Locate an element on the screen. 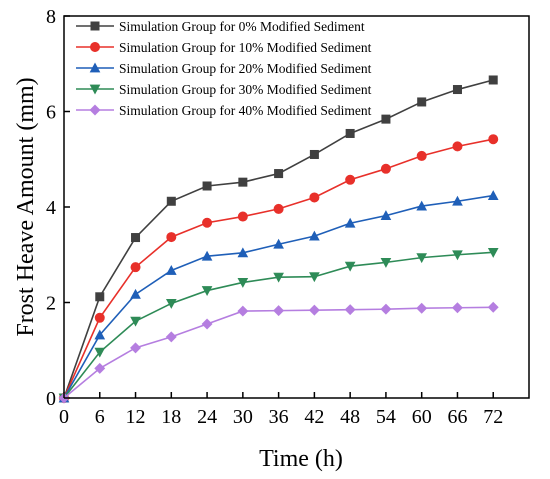  y-axis-title: Frost Heave Amount (mm) is located at coordinates (26, 206).